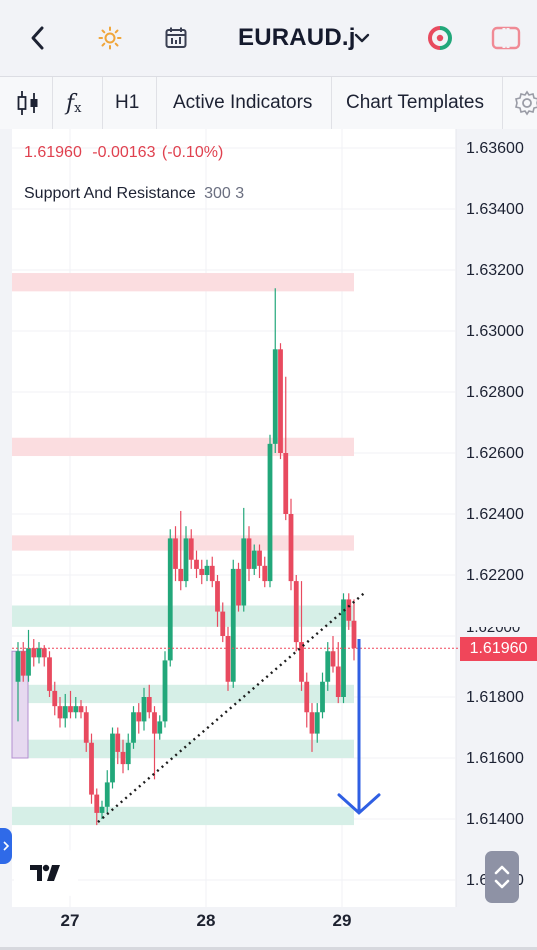  I want to click on chevron-down-icon, so click(362, 38).